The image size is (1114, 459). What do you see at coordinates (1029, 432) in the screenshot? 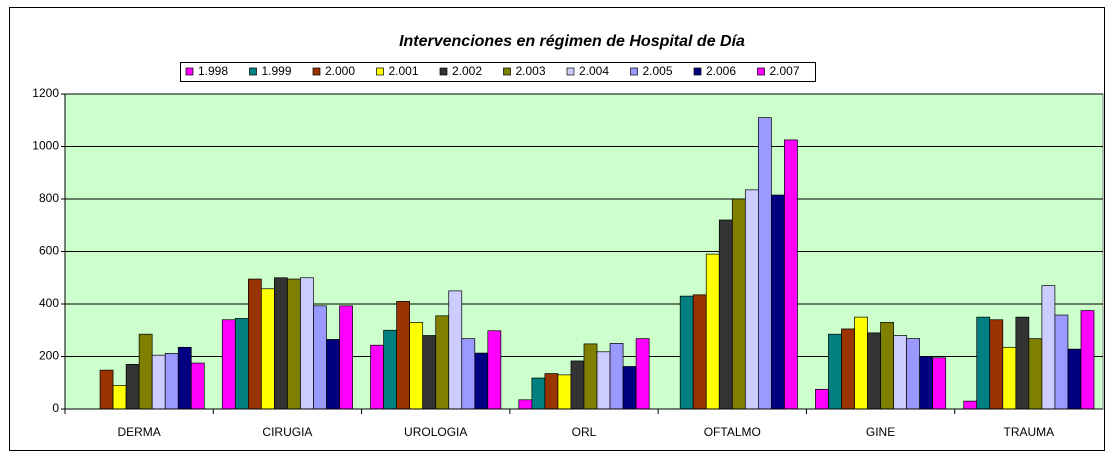
I see `x-tick-label: TRAUMA` at bounding box center [1029, 432].